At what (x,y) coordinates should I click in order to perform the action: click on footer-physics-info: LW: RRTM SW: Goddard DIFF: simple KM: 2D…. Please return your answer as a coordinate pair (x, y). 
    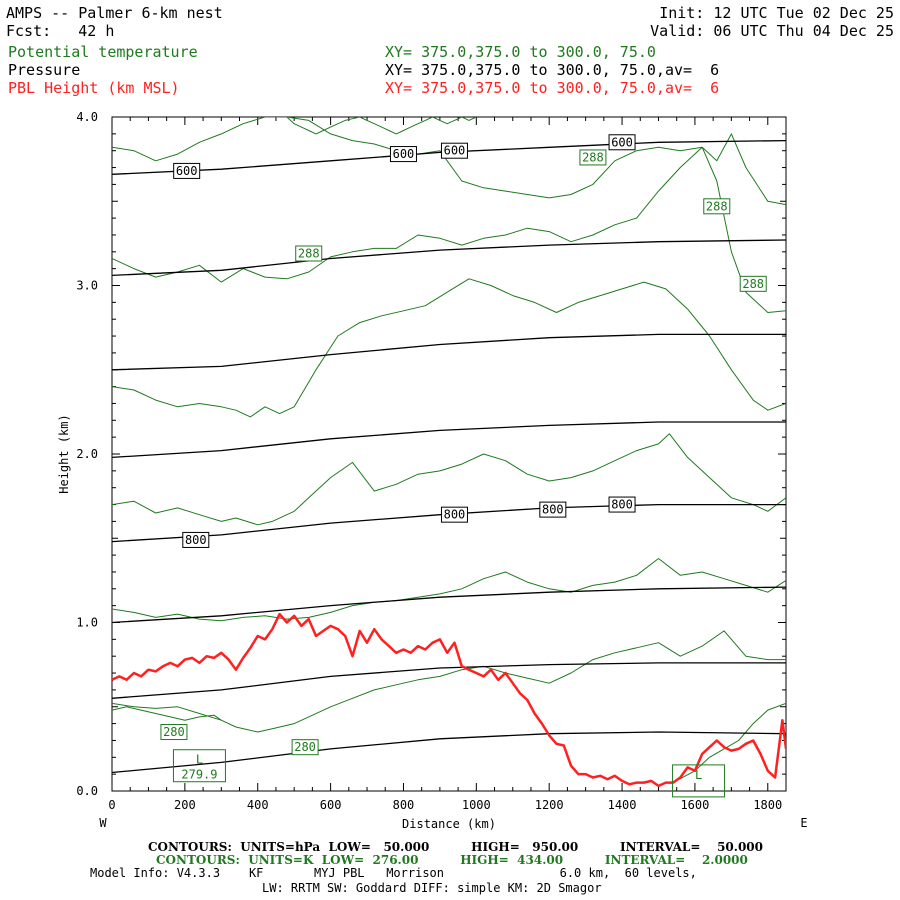
    Looking at the image, I should click on (432, 888).